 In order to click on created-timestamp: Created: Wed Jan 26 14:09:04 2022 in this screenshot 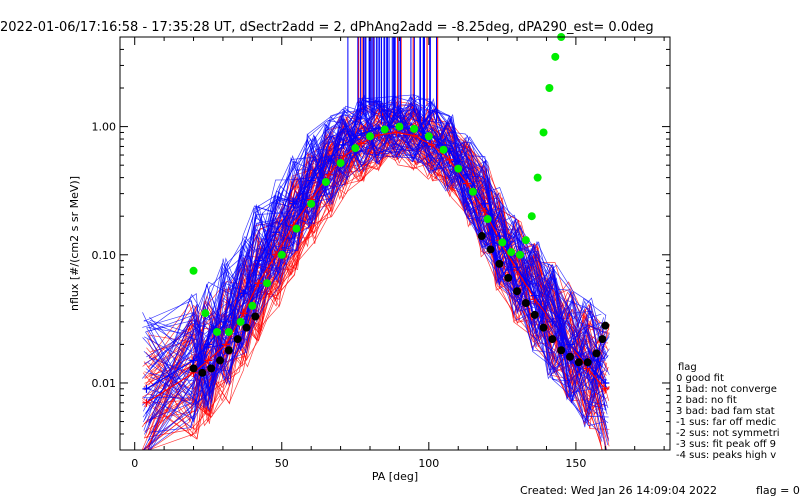, I will do `click(618, 490)`.